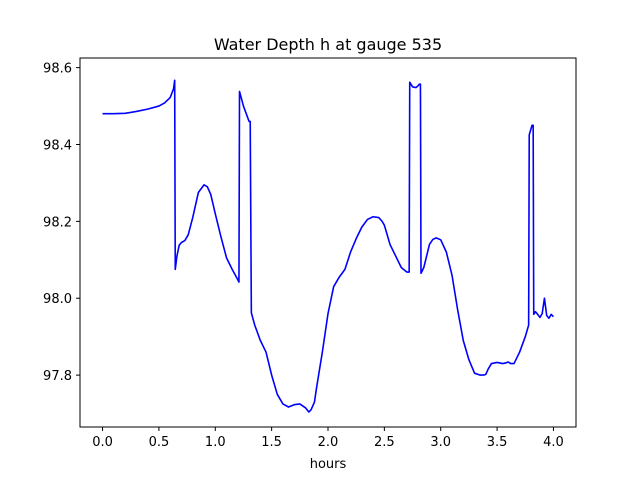 The image size is (640, 480). What do you see at coordinates (57, 299) in the screenshot?
I see `y-tick-label: 98.0` at bounding box center [57, 299].